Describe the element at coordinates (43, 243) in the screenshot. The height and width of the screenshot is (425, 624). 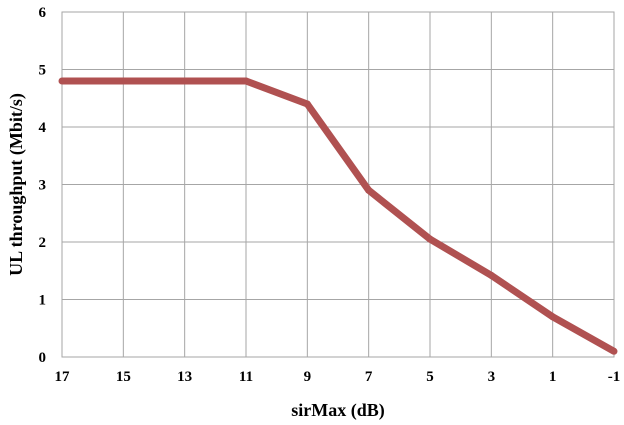
I see `y-tick-label: 2` at that location.